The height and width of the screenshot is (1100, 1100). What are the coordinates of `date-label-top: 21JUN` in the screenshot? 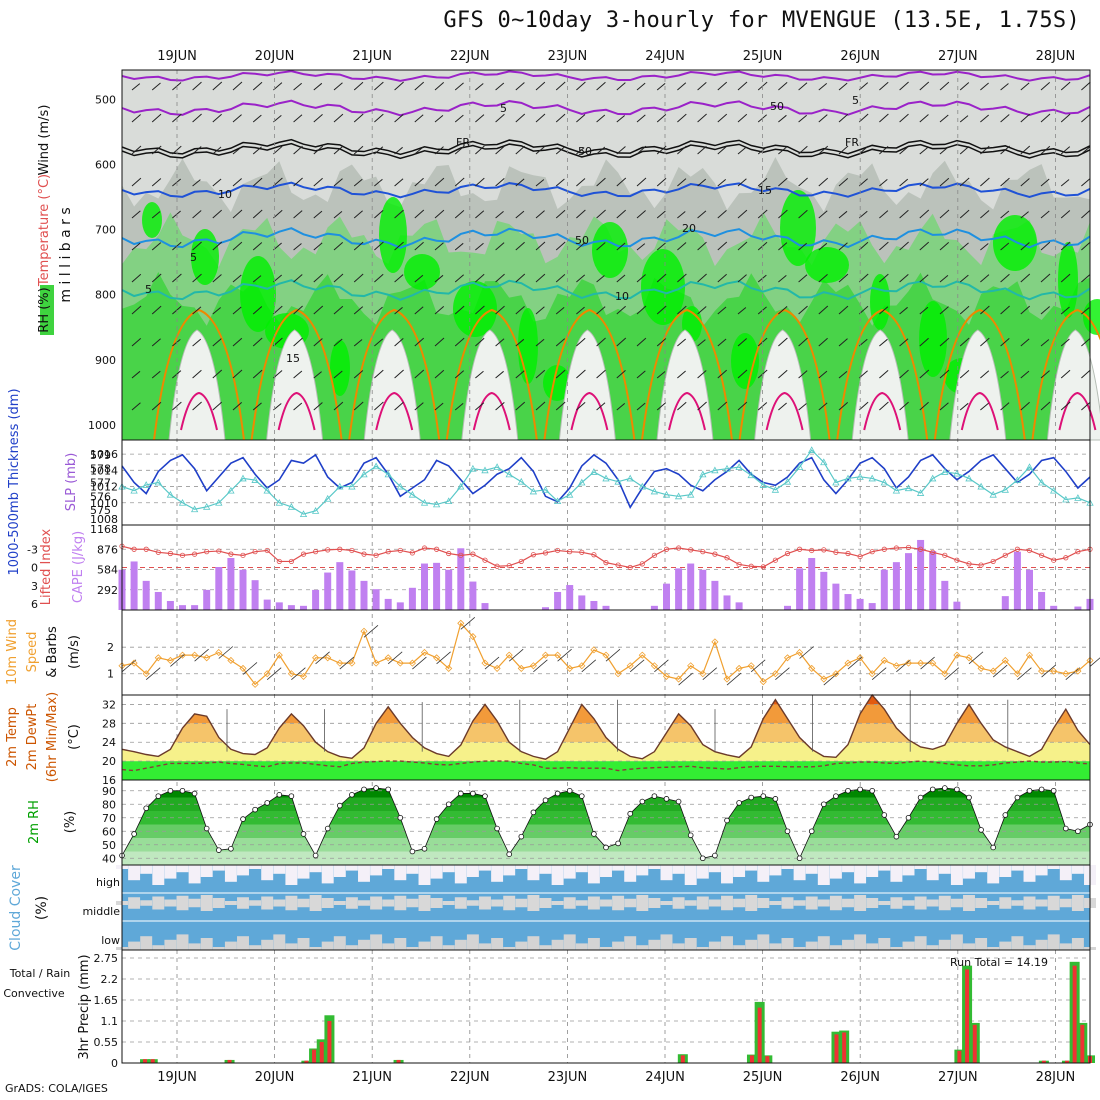 It's located at (372, 56).